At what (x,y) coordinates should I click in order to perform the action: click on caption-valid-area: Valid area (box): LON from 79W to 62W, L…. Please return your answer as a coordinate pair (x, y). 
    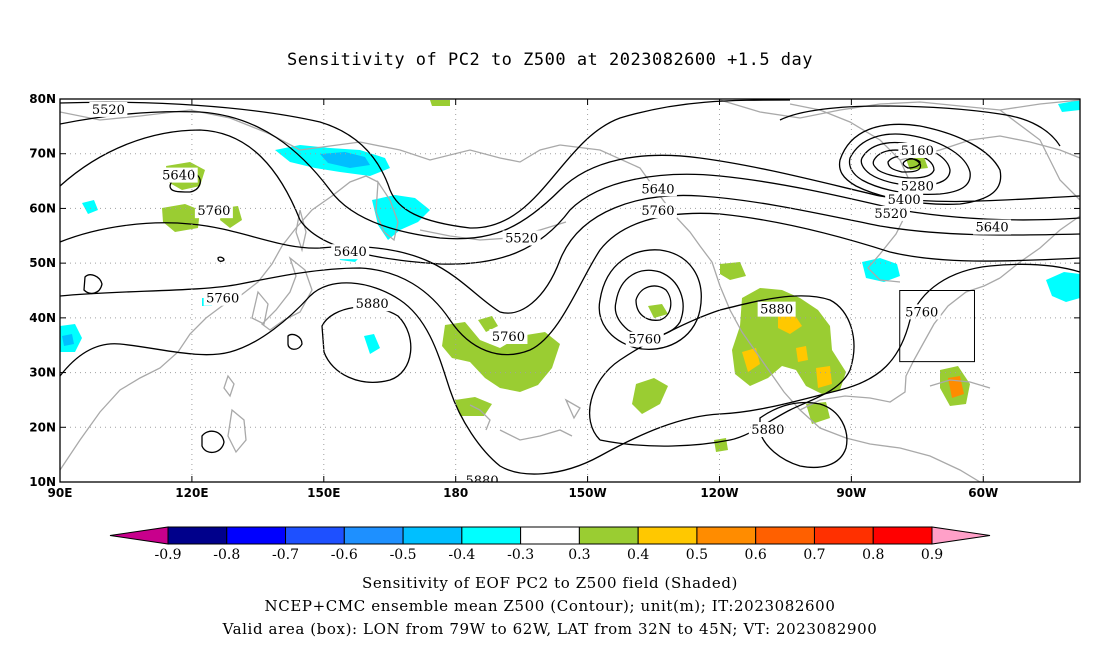
    Looking at the image, I should click on (550, 629).